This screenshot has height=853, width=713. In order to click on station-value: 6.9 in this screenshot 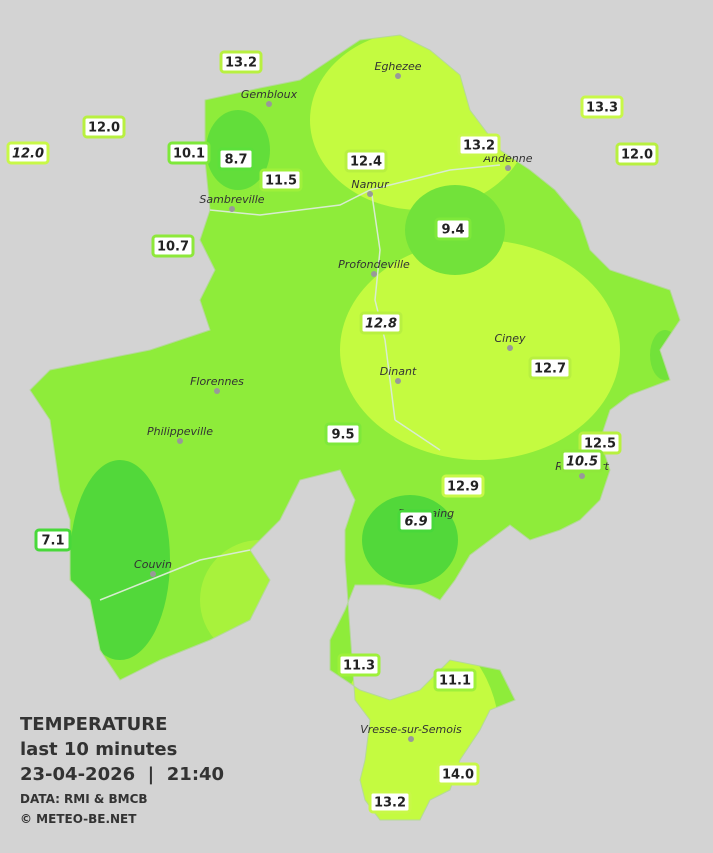, I will do `click(415, 522)`.